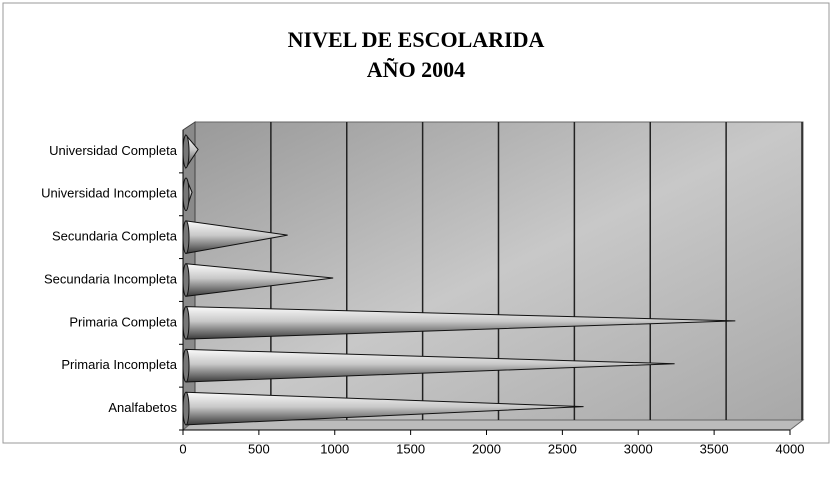  I want to click on x-tick-label: 4000, so click(790, 448).